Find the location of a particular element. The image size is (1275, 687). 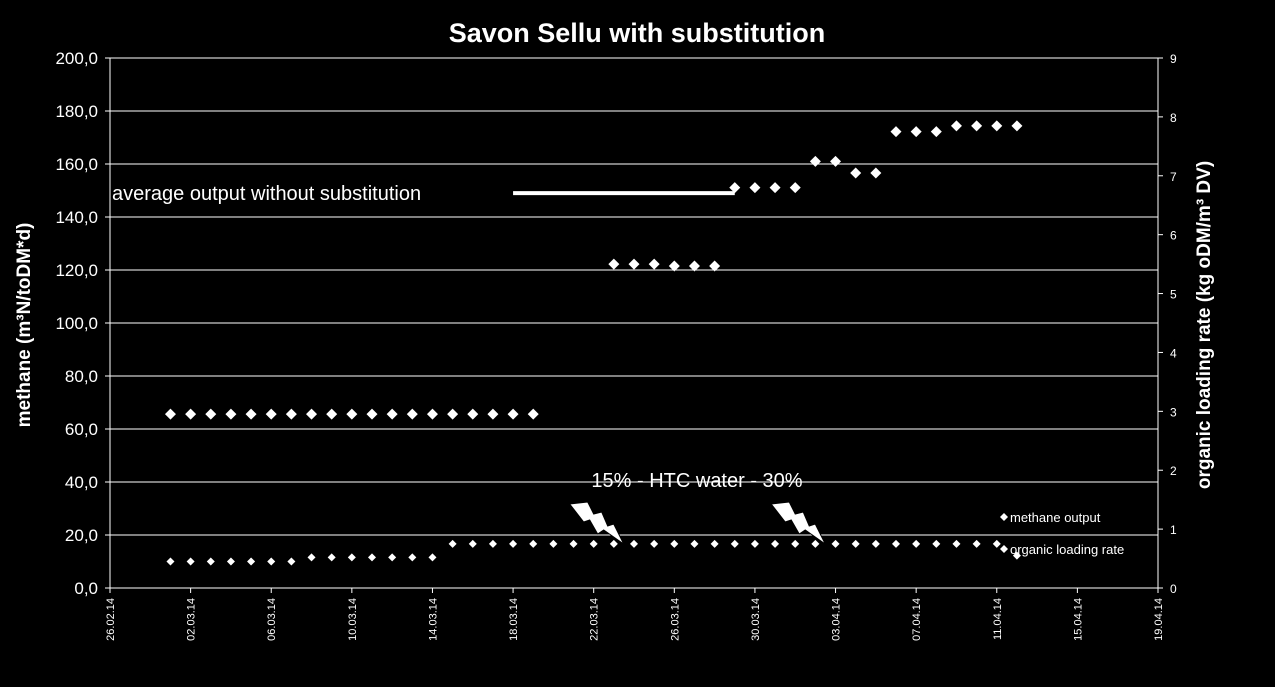

y-tick-label: 120,0 is located at coordinates (76, 270).